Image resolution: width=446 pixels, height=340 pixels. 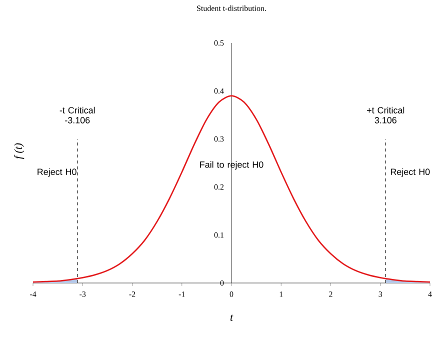 What do you see at coordinates (232, 165) in the screenshot?
I see `annotation: Fail to reject H0` at bounding box center [232, 165].